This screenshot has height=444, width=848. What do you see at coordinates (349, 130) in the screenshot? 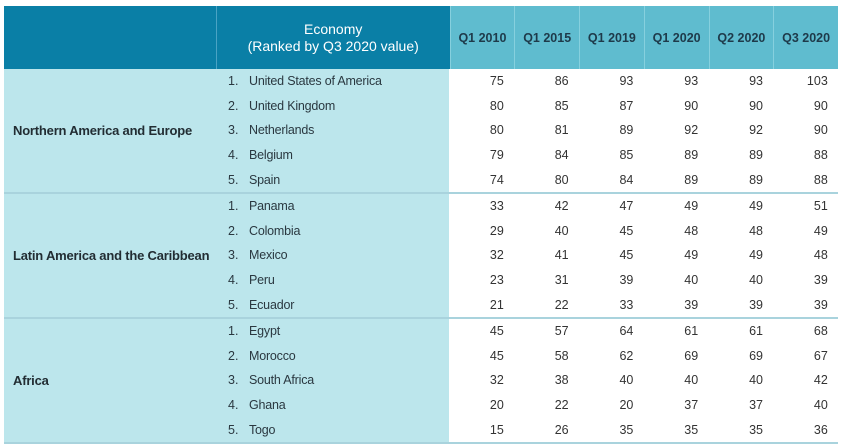
I see `economy-name-cell: Netherlands` at bounding box center [349, 130].